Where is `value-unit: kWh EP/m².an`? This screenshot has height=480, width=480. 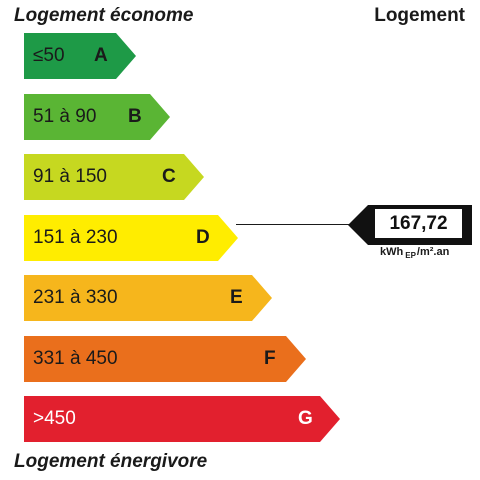
value-unit: kWh EP/m².an is located at coordinates (414, 253).